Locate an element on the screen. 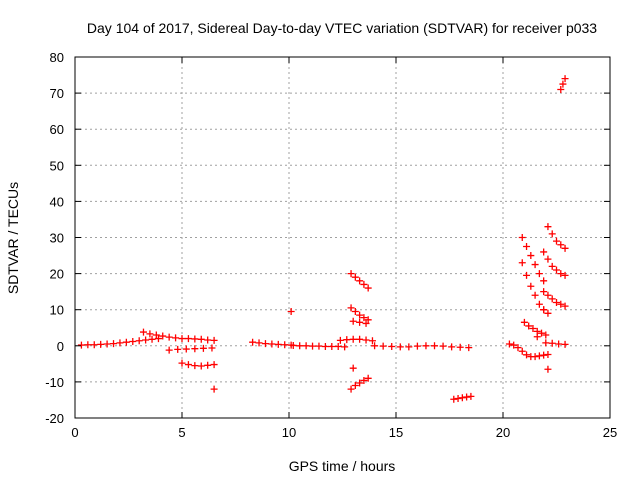 This screenshot has width=640, height=480. y-tick-label: 30 is located at coordinates (57, 238).